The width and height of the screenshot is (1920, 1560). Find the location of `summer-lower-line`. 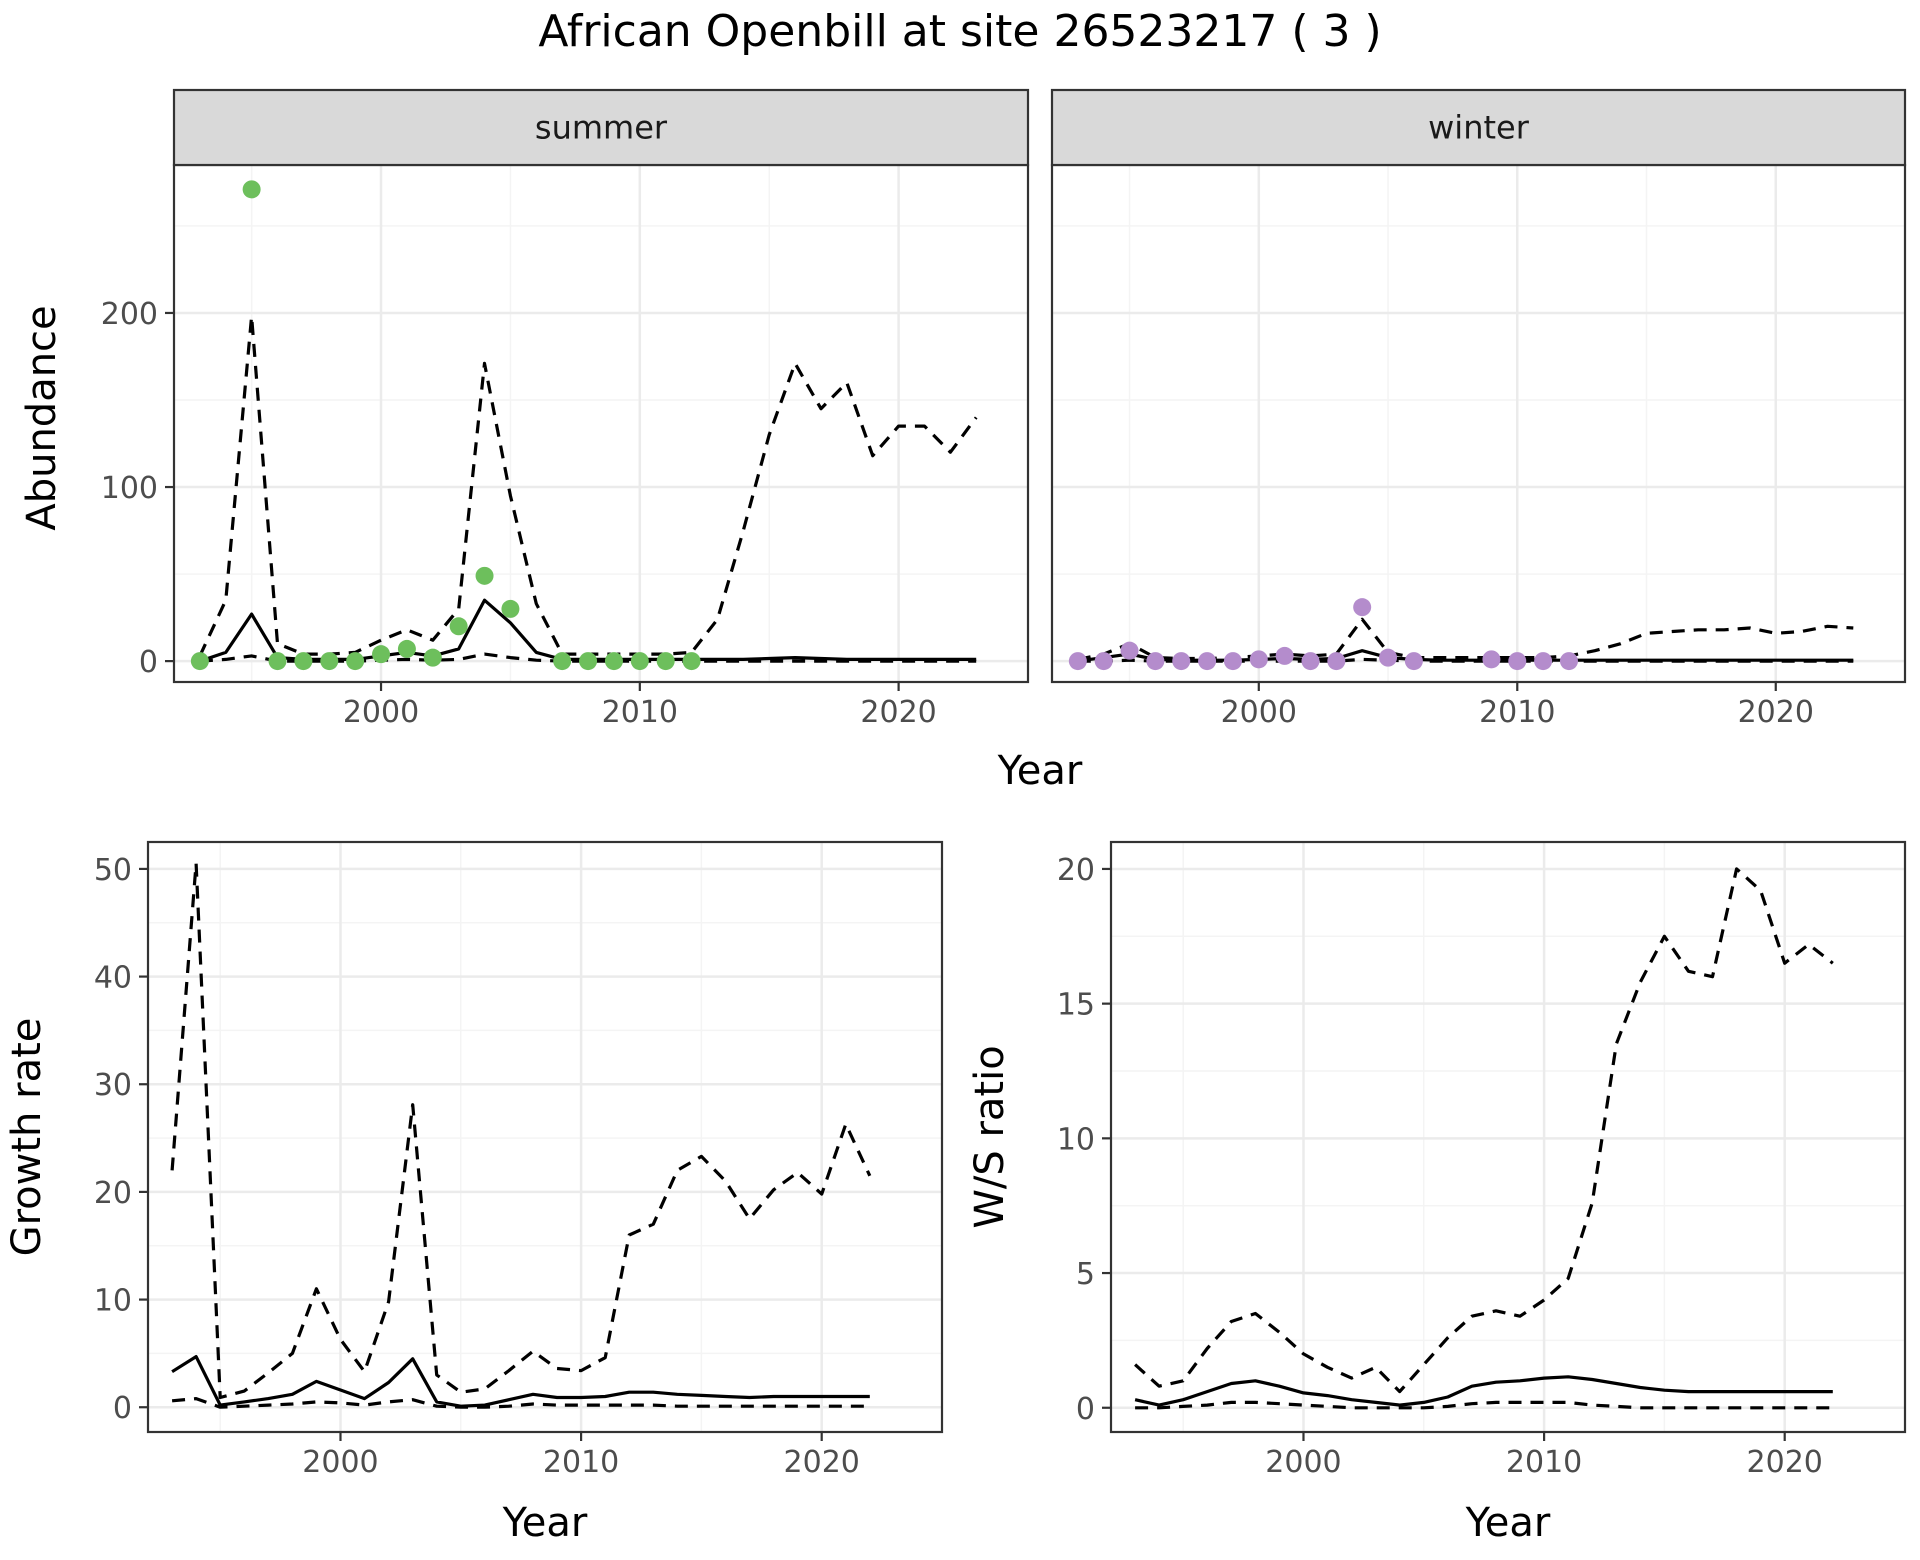

summer-lower-line is located at coordinates (588, 657).